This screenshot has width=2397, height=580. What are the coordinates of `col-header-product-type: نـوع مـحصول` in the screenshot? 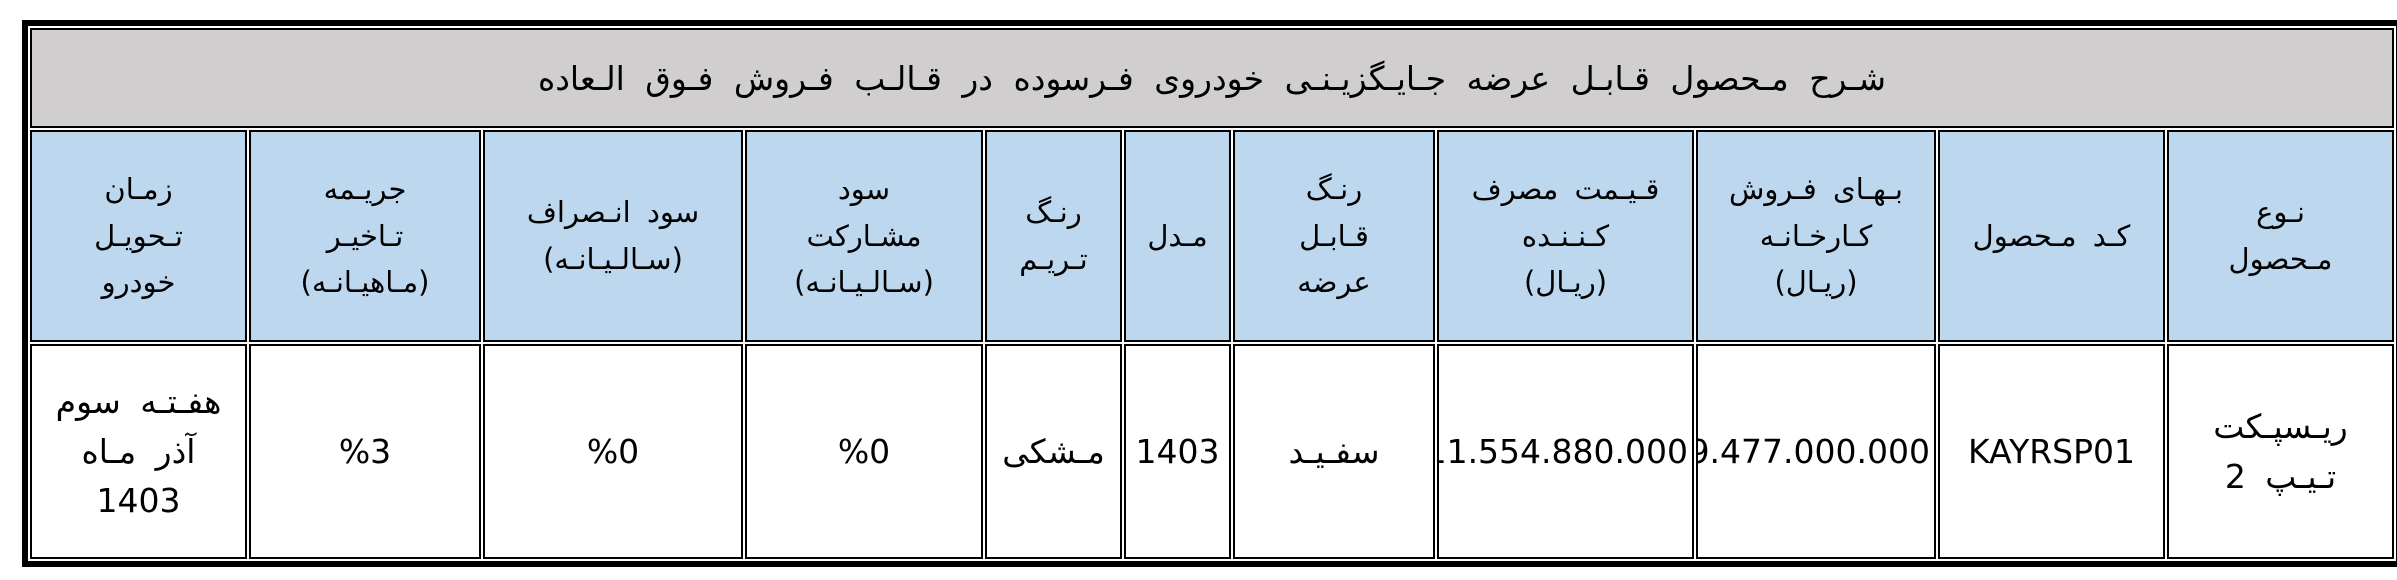 It's located at (2280, 236).